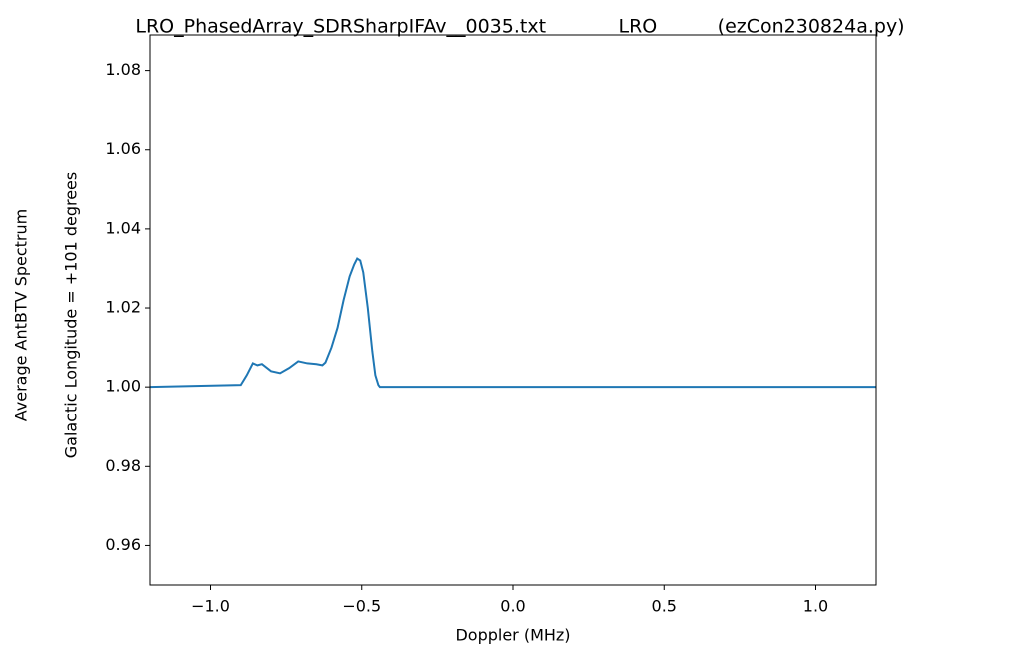 This screenshot has height=663, width=1024. What do you see at coordinates (361, 606) in the screenshot?
I see `x-tick-label: −0.5` at bounding box center [361, 606].